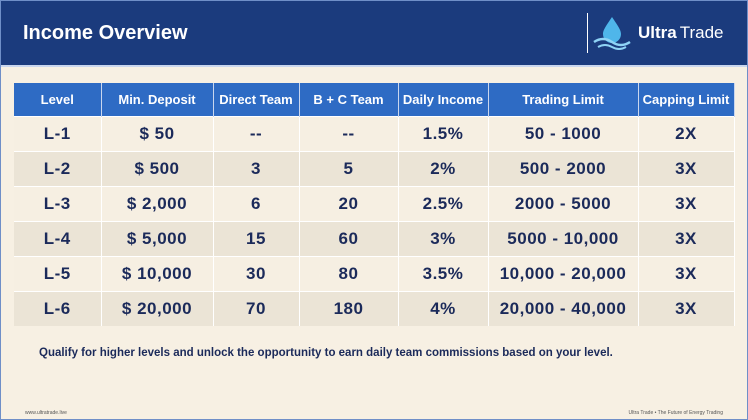  What do you see at coordinates (58, 134) in the screenshot?
I see `table-cell: L-1` at bounding box center [58, 134].